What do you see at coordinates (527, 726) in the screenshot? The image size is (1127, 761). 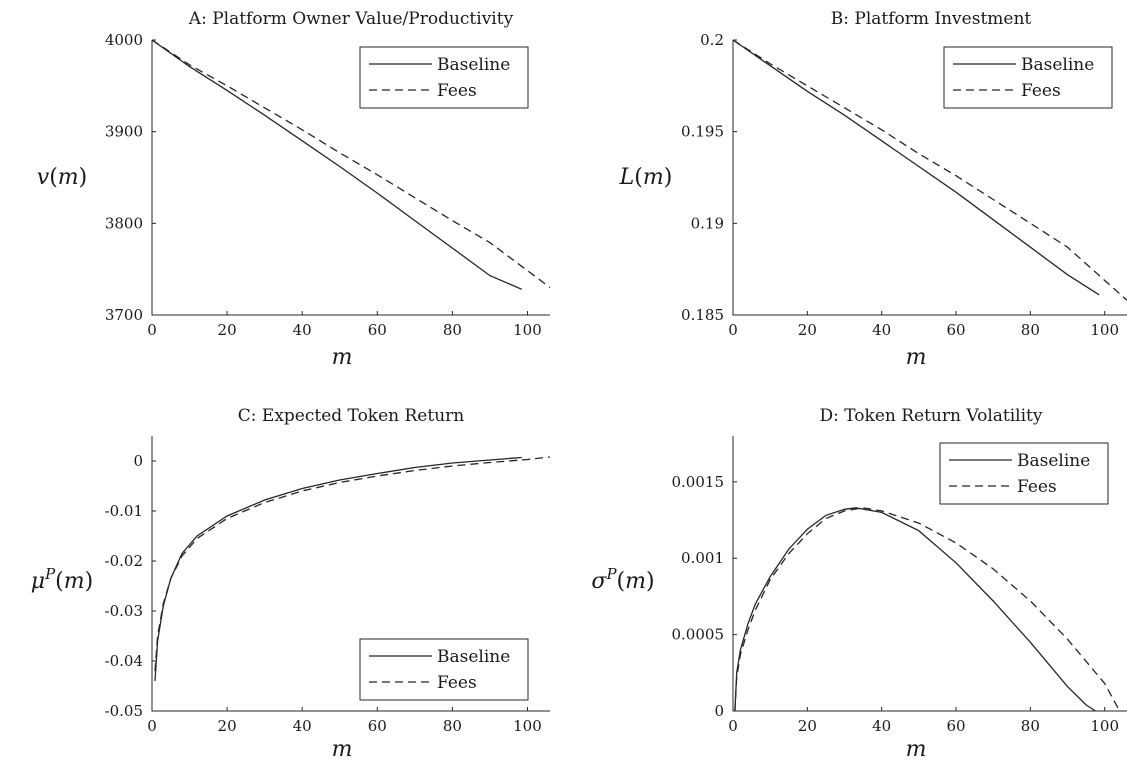 I see `panel-c-xtick-label: 100` at bounding box center [527, 726].